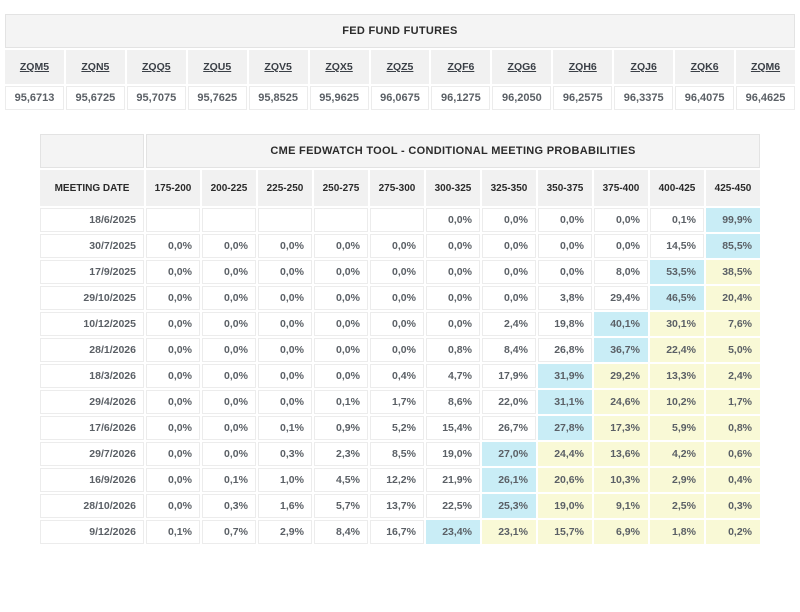 Image resolution: width=800 pixels, height=612 pixels. What do you see at coordinates (508, 428) in the screenshot?
I see `probability-cell: 26,7%` at bounding box center [508, 428].